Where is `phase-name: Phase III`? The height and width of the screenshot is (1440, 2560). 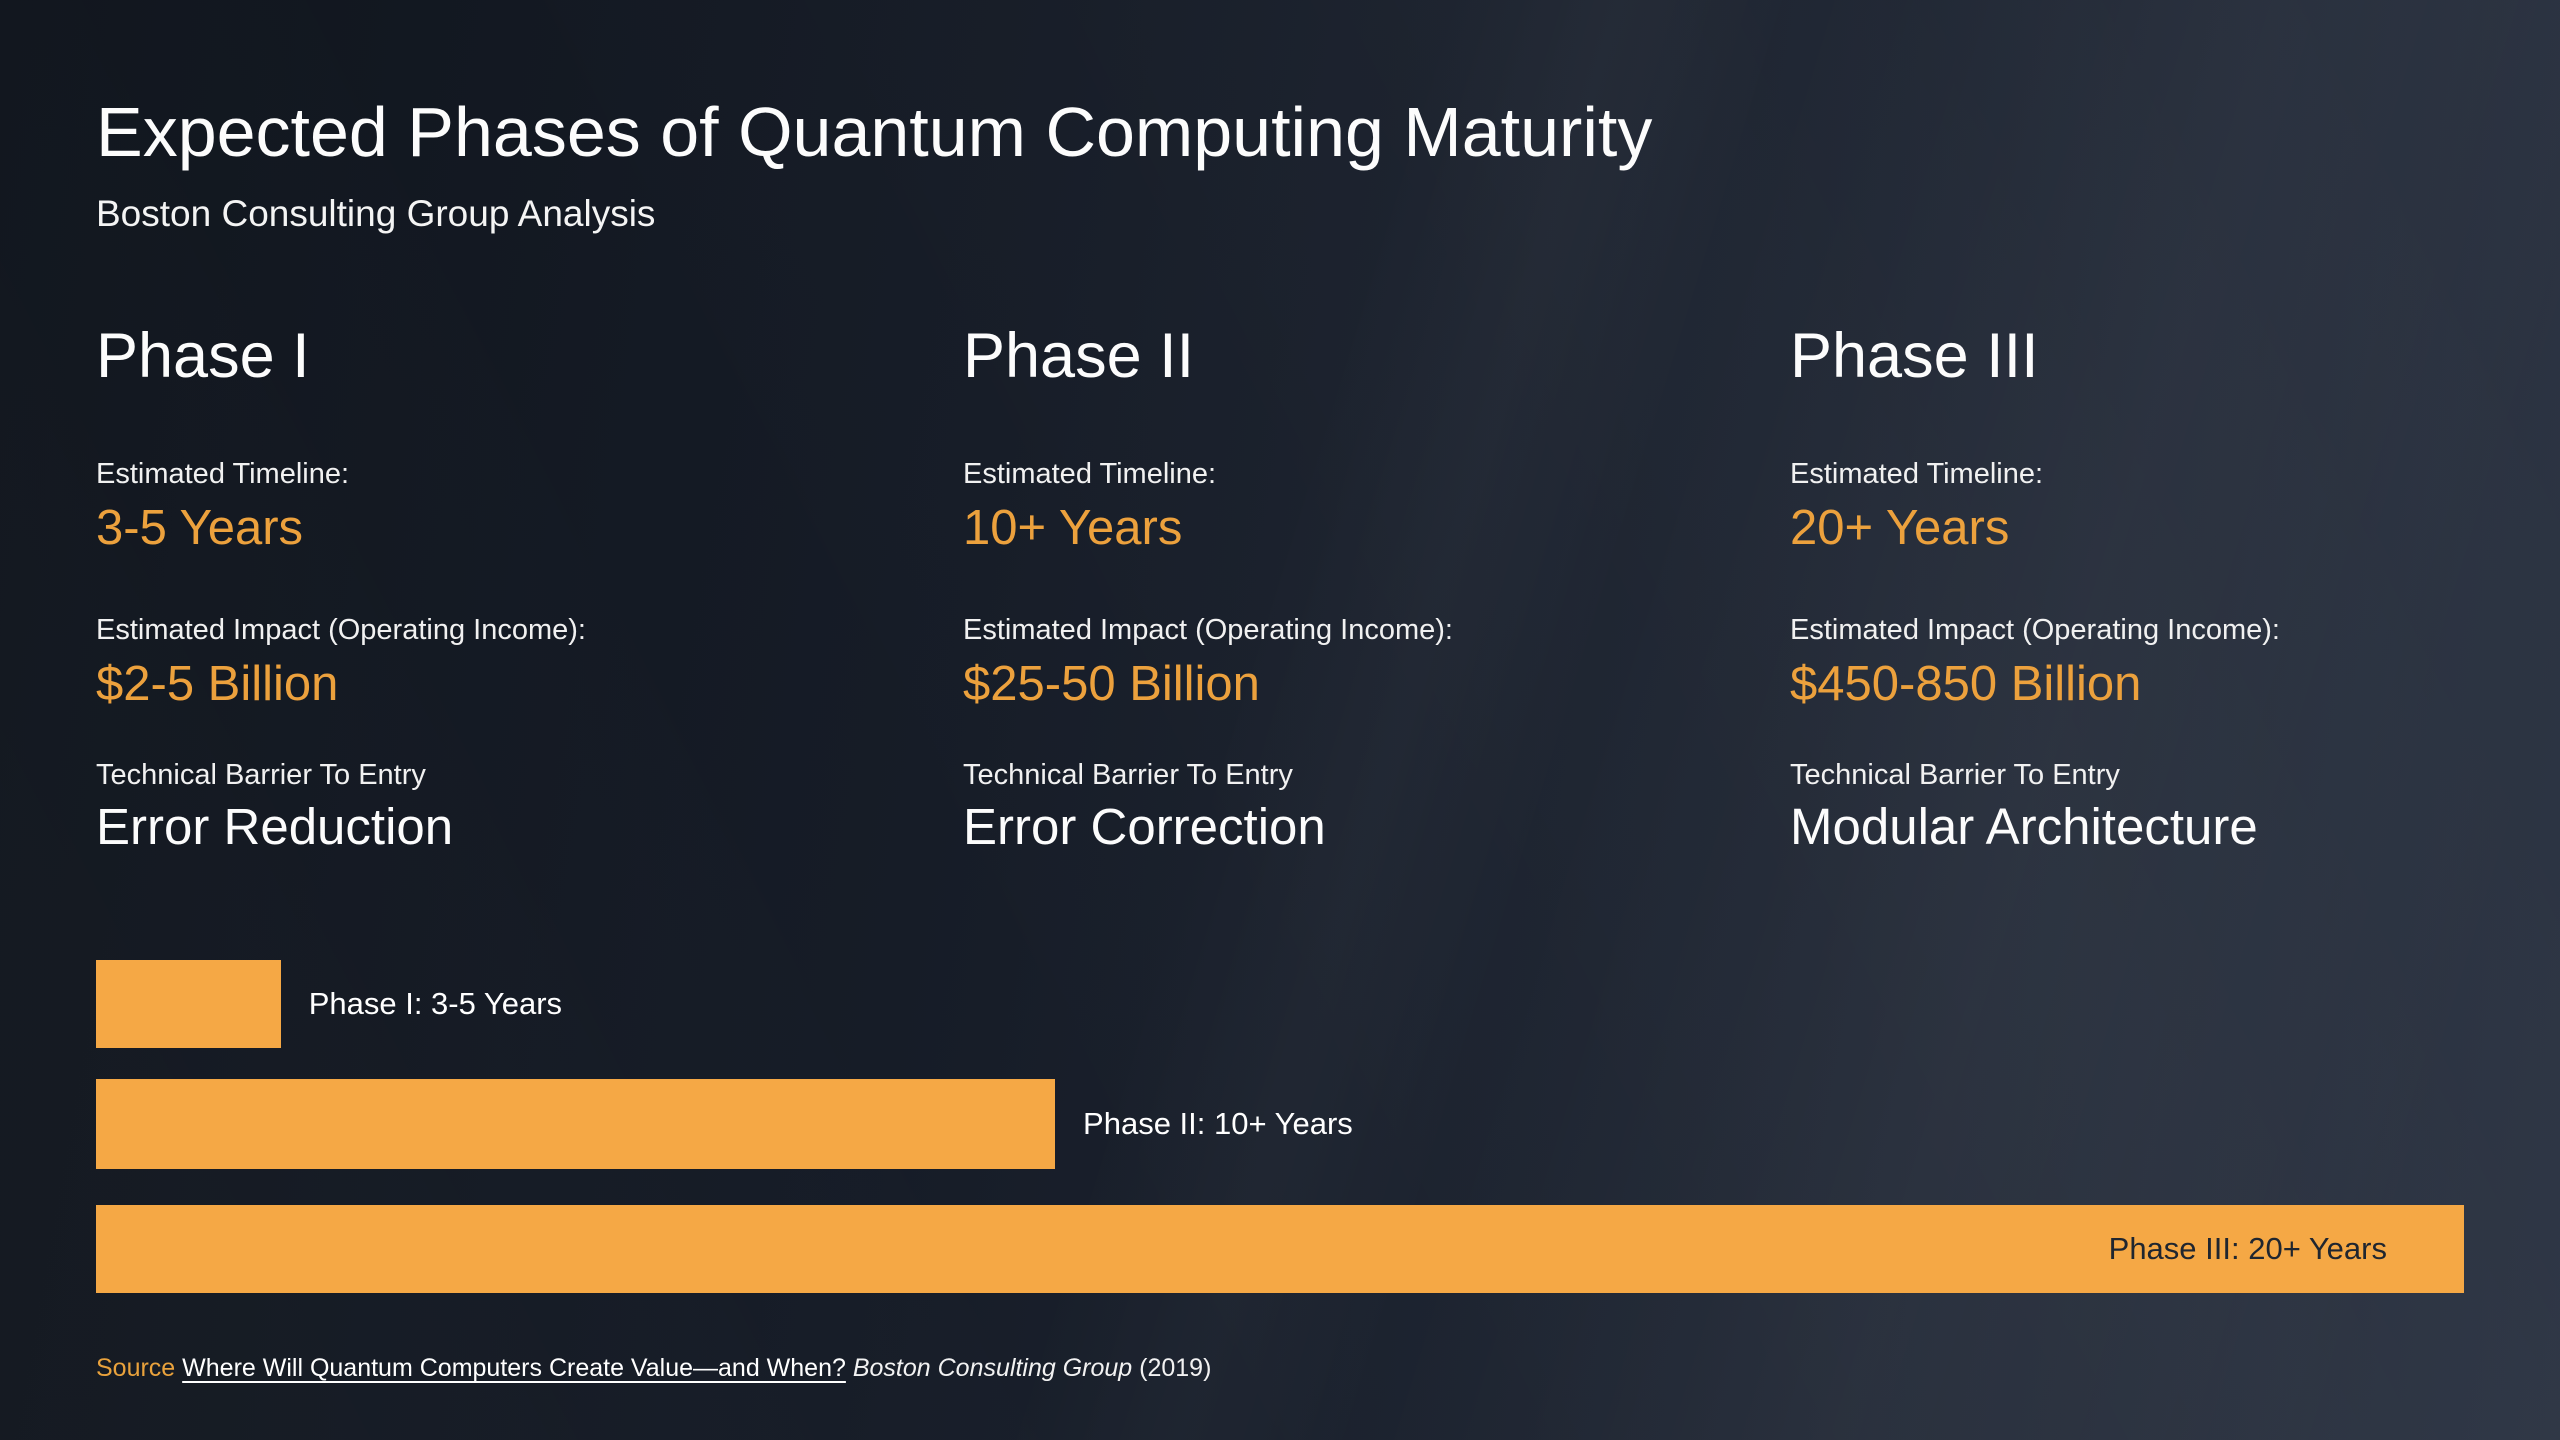 phase-name: Phase III is located at coordinates (1914, 356).